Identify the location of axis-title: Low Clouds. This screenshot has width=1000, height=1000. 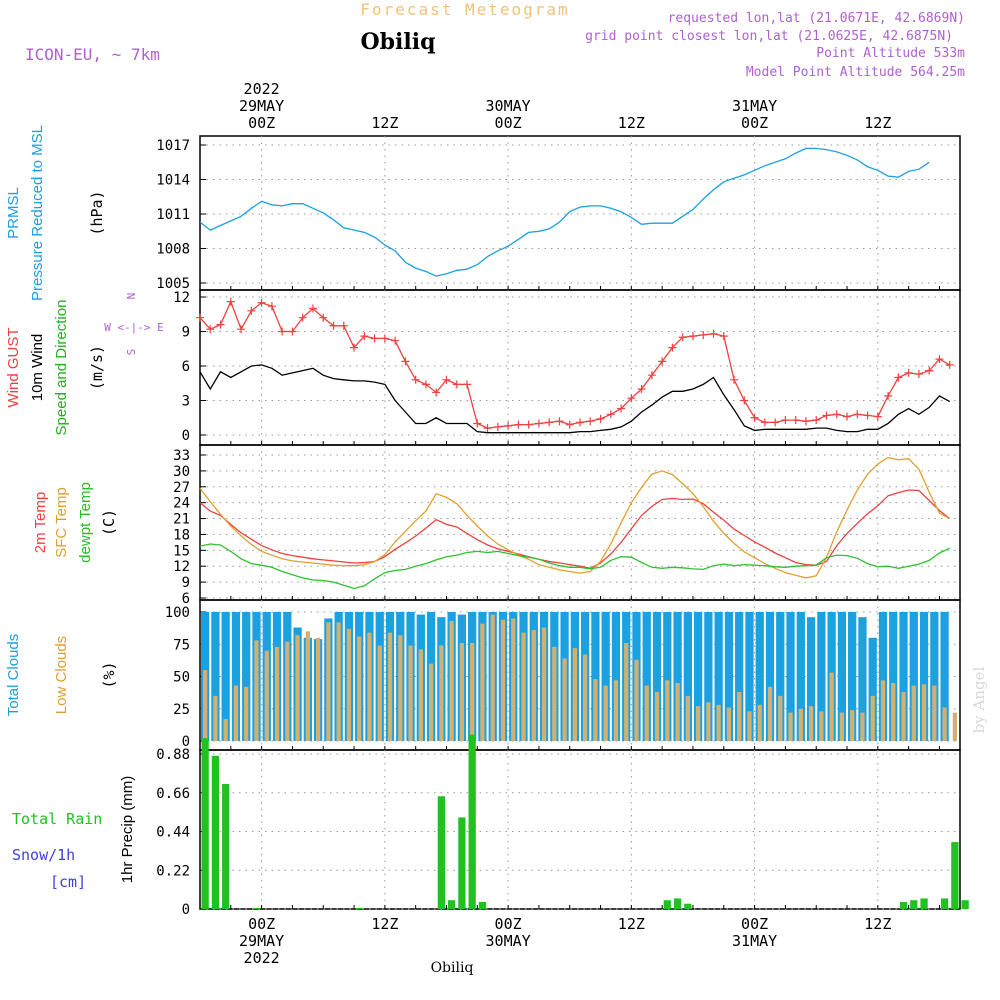
(61, 675).